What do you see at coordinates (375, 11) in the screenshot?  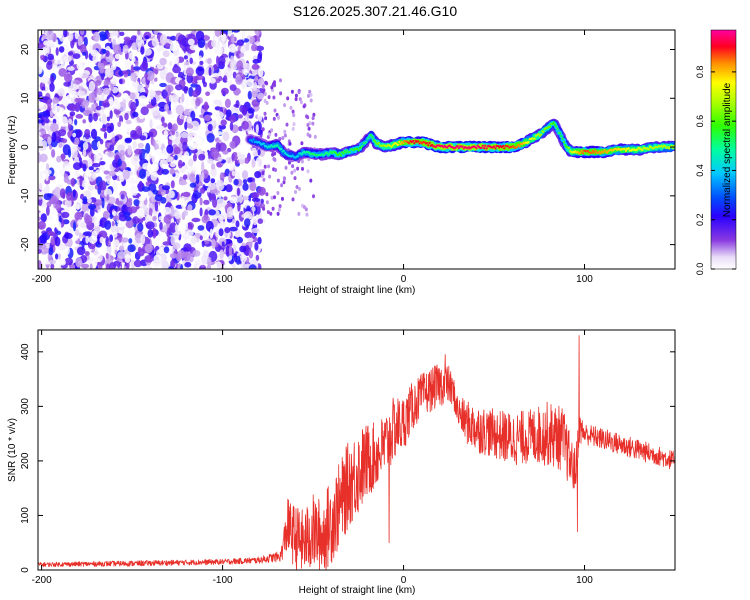 I see `chart-title: S126.2025.307.21.46.G10` at bounding box center [375, 11].